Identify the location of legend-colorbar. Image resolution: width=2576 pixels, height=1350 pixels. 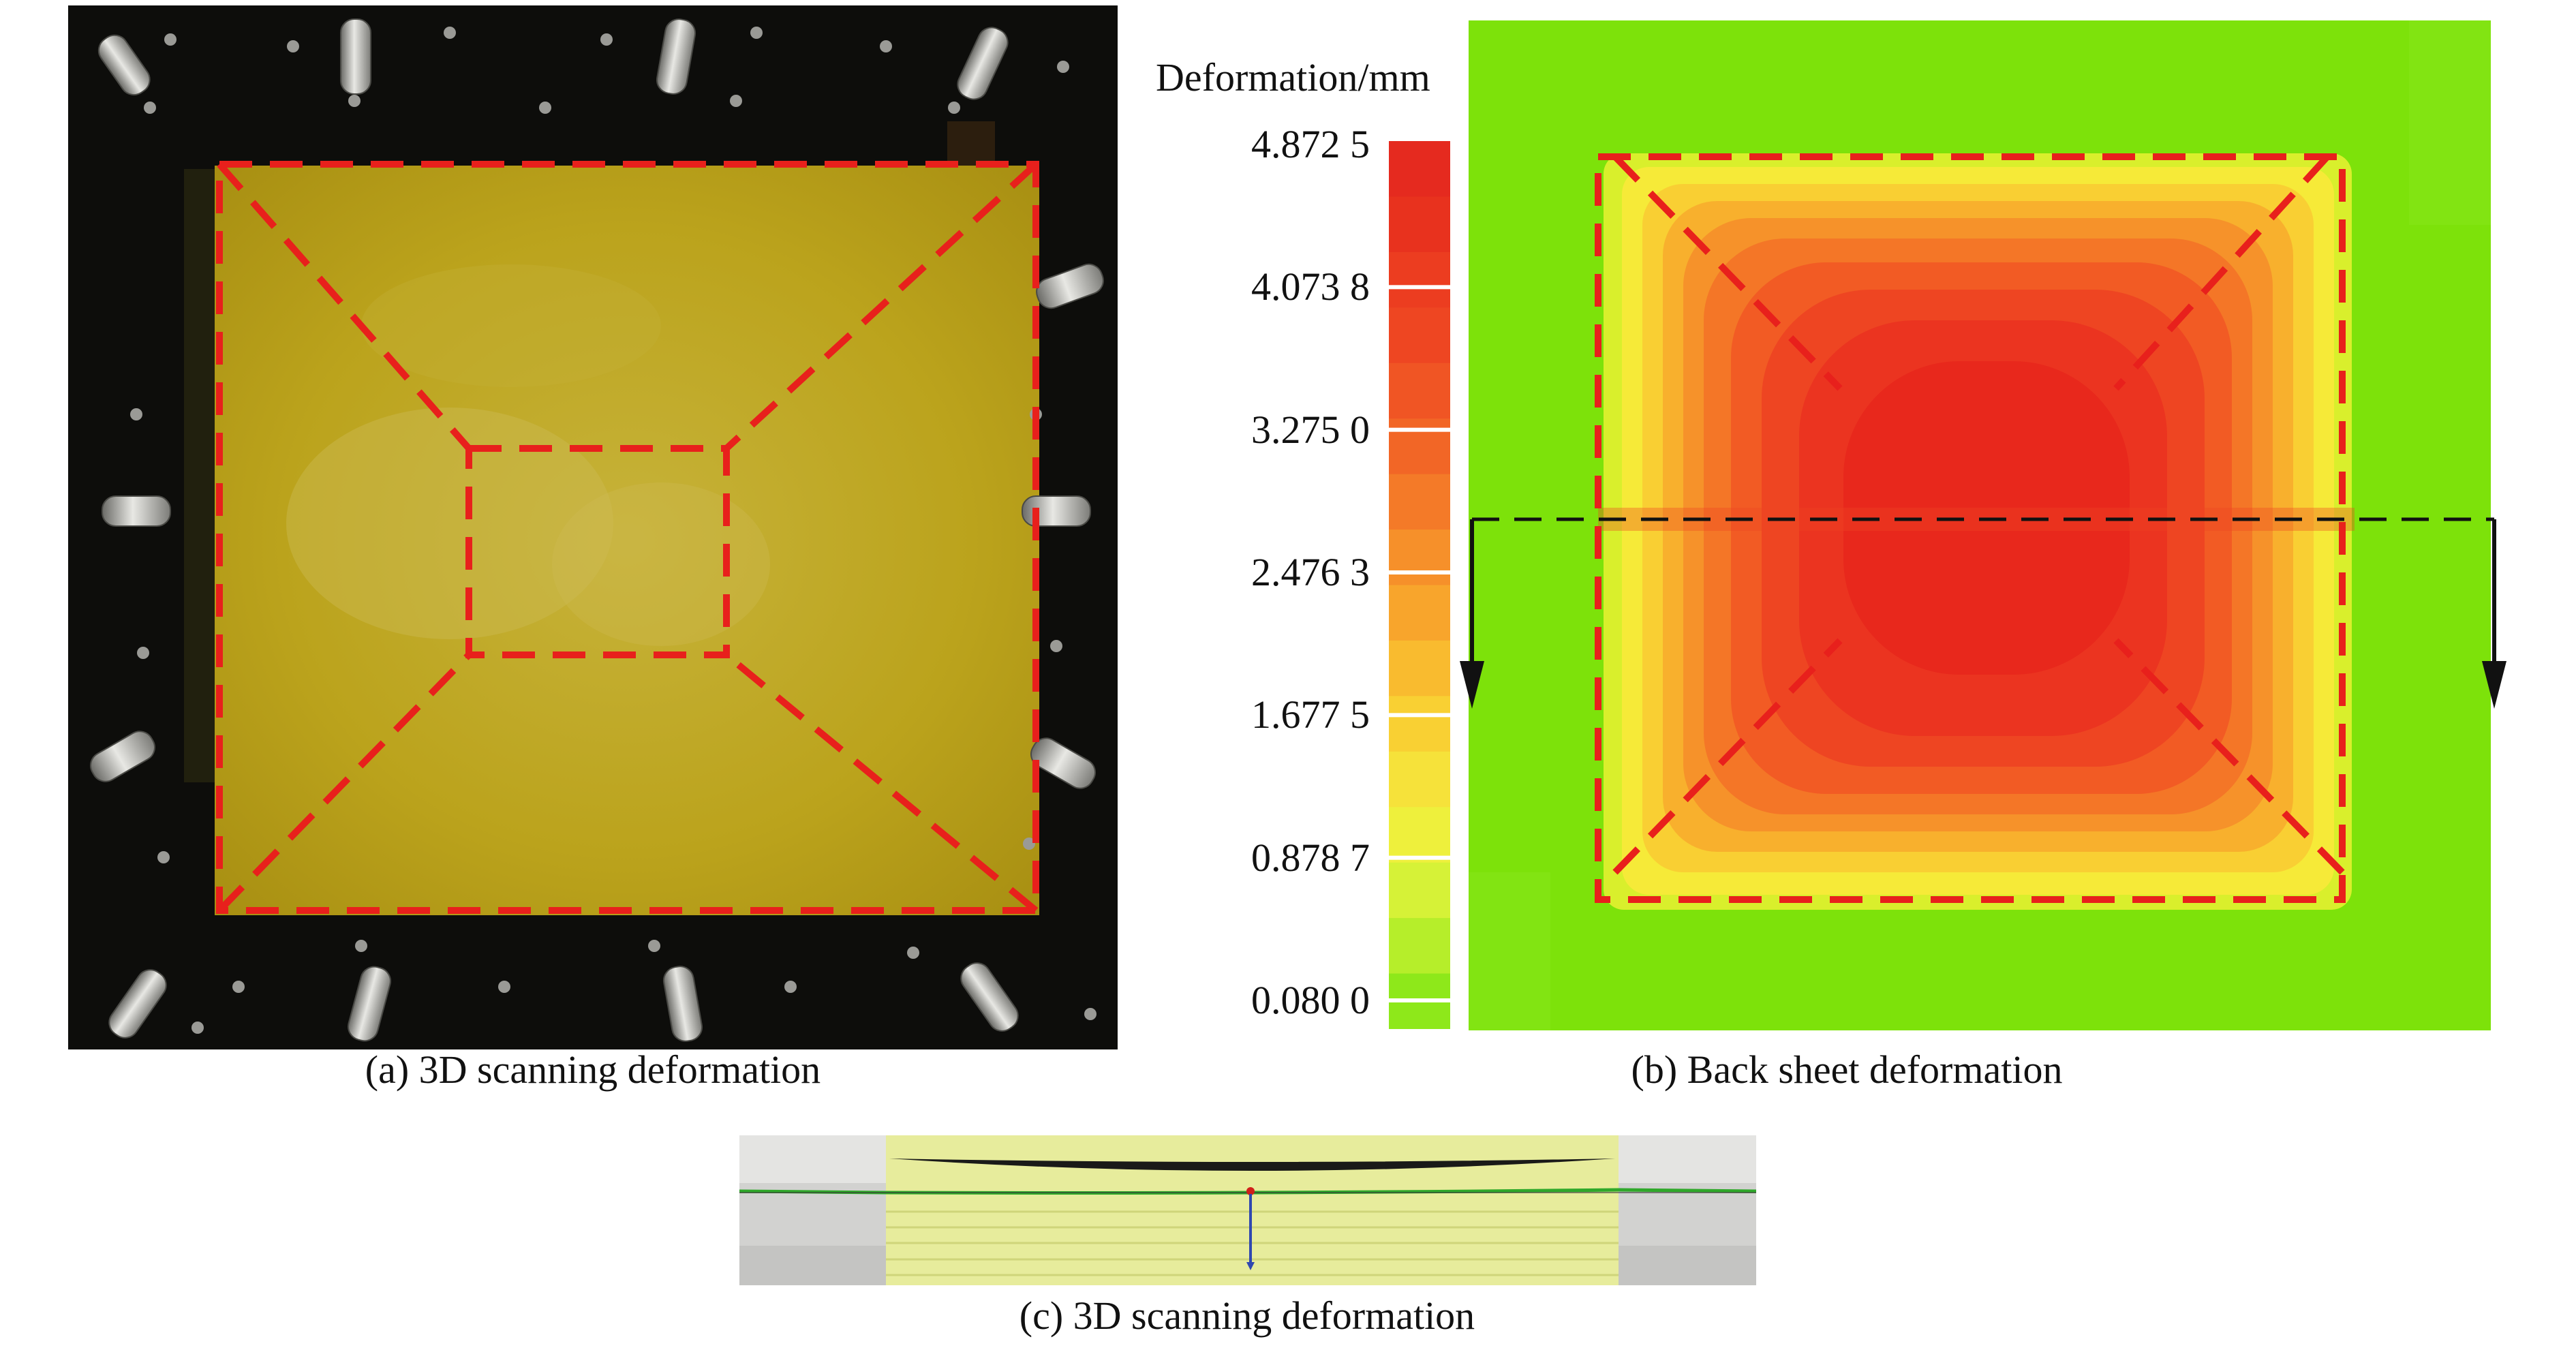
(1420, 585).